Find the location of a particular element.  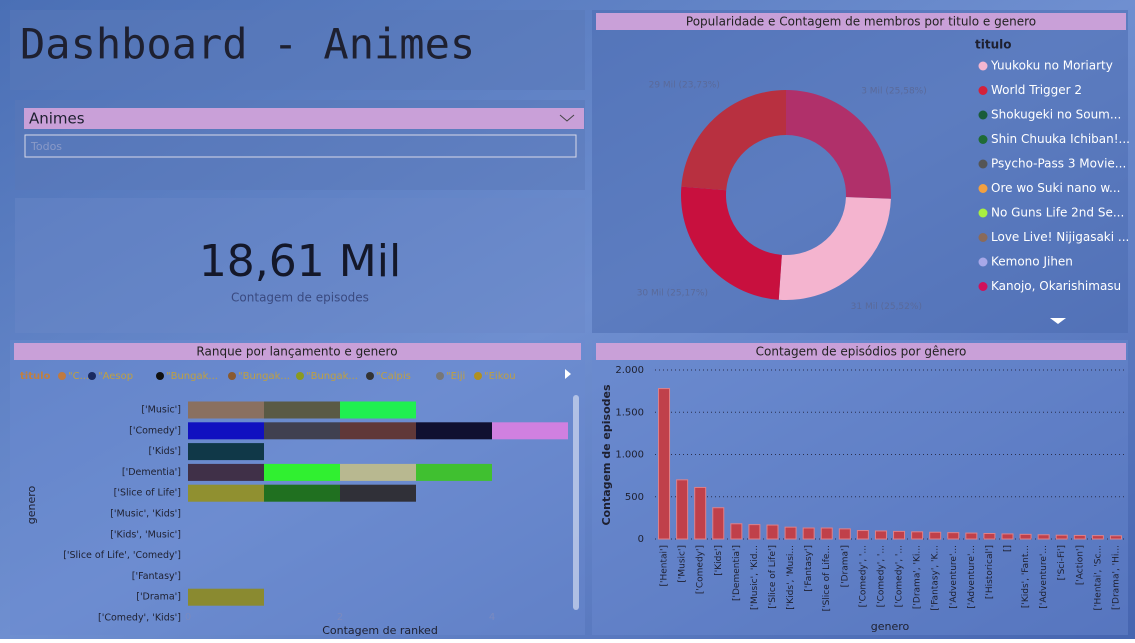

legend-label: Yuukoku no Moriarty is located at coordinates (1051, 66).